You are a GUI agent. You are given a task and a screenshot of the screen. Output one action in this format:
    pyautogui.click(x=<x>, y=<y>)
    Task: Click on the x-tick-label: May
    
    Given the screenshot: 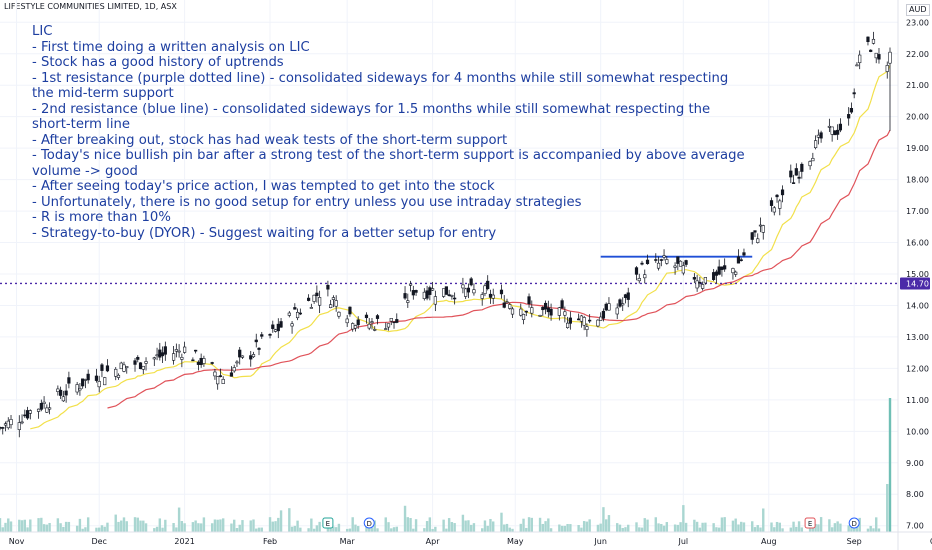 What is the action you would take?
    pyautogui.click(x=515, y=541)
    